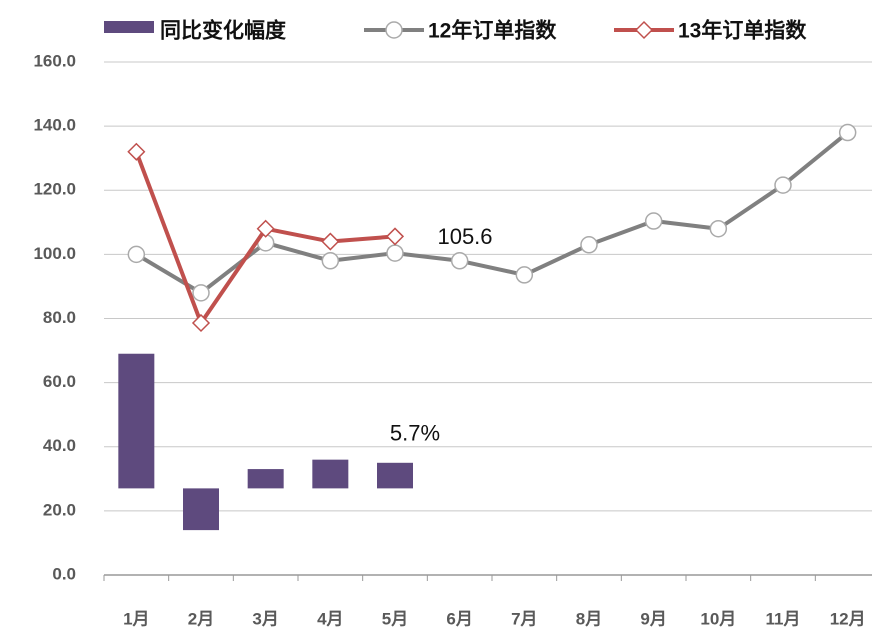 Image resolution: width=873 pixels, height=635 pixels. What do you see at coordinates (59, 317) in the screenshot?
I see `y-tick-label: 80.0` at bounding box center [59, 317].